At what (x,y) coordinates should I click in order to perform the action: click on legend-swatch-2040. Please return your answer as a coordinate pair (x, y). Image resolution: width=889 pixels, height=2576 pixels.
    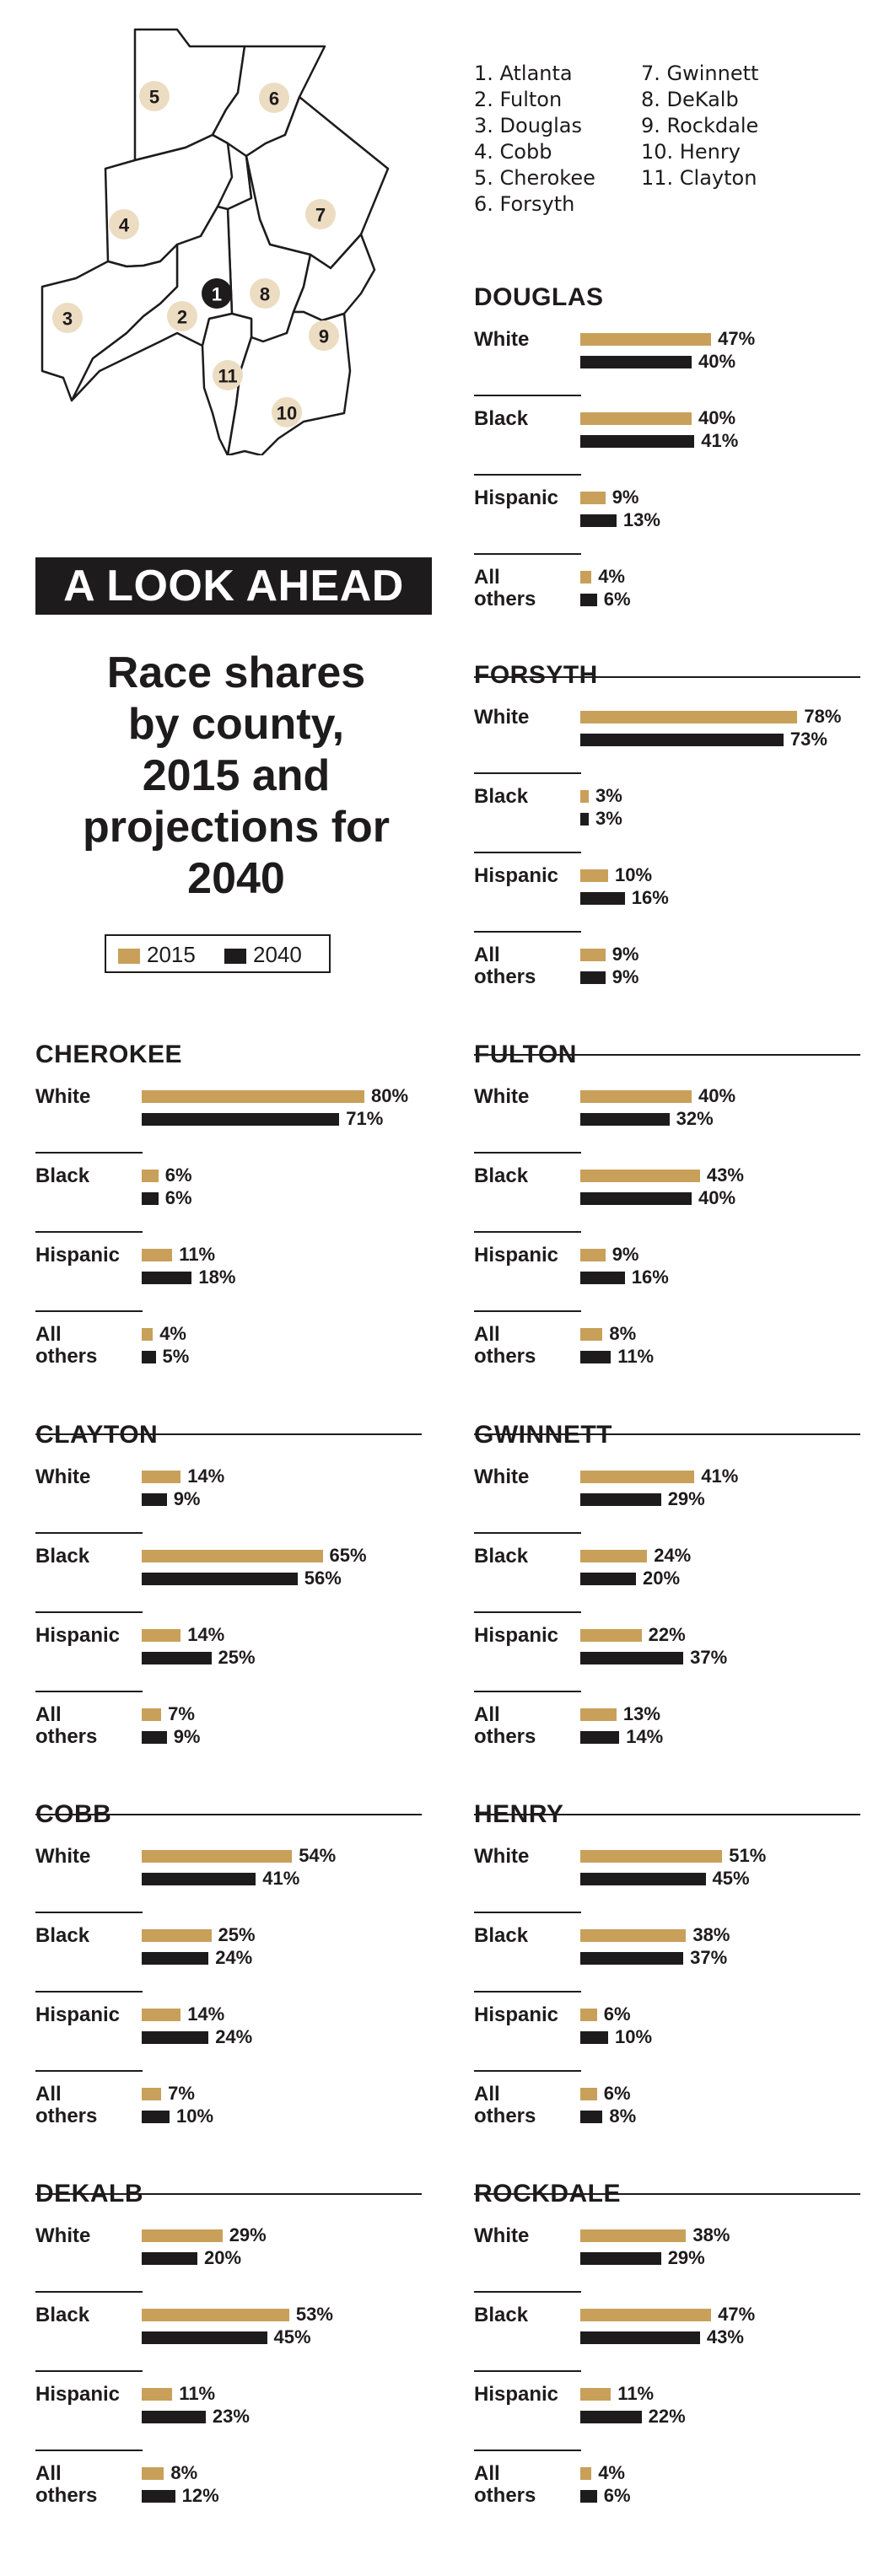
    Looking at the image, I should click on (235, 957).